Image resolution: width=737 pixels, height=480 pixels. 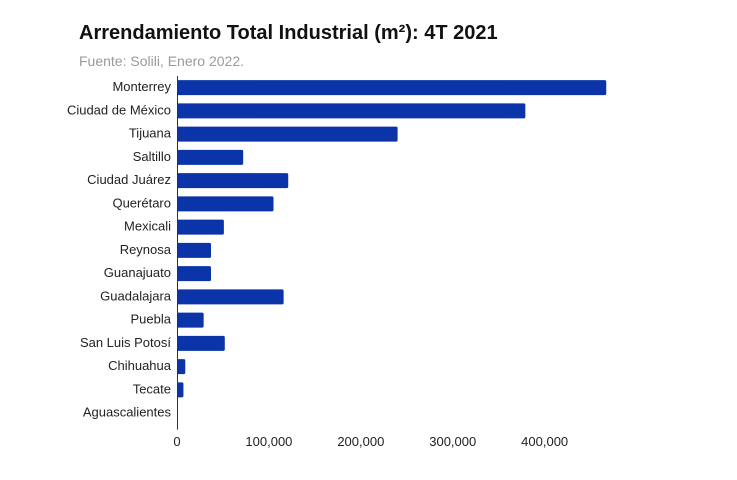 What do you see at coordinates (125, 342) in the screenshot?
I see `category-label: San Luis Potosí` at bounding box center [125, 342].